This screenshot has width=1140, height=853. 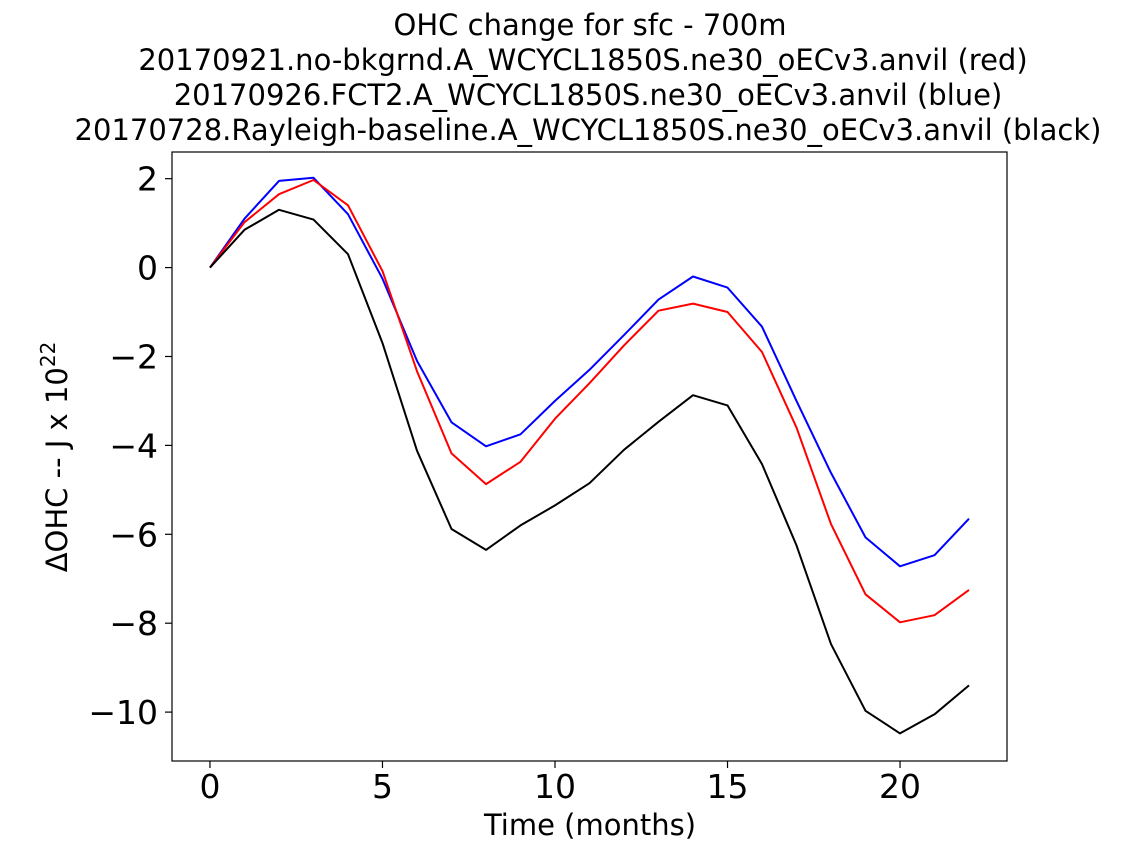 What do you see at coordinates (209, 786) in the screenshot?
I see `x-tick-label-0: 0` at bounding box center [209, 786].